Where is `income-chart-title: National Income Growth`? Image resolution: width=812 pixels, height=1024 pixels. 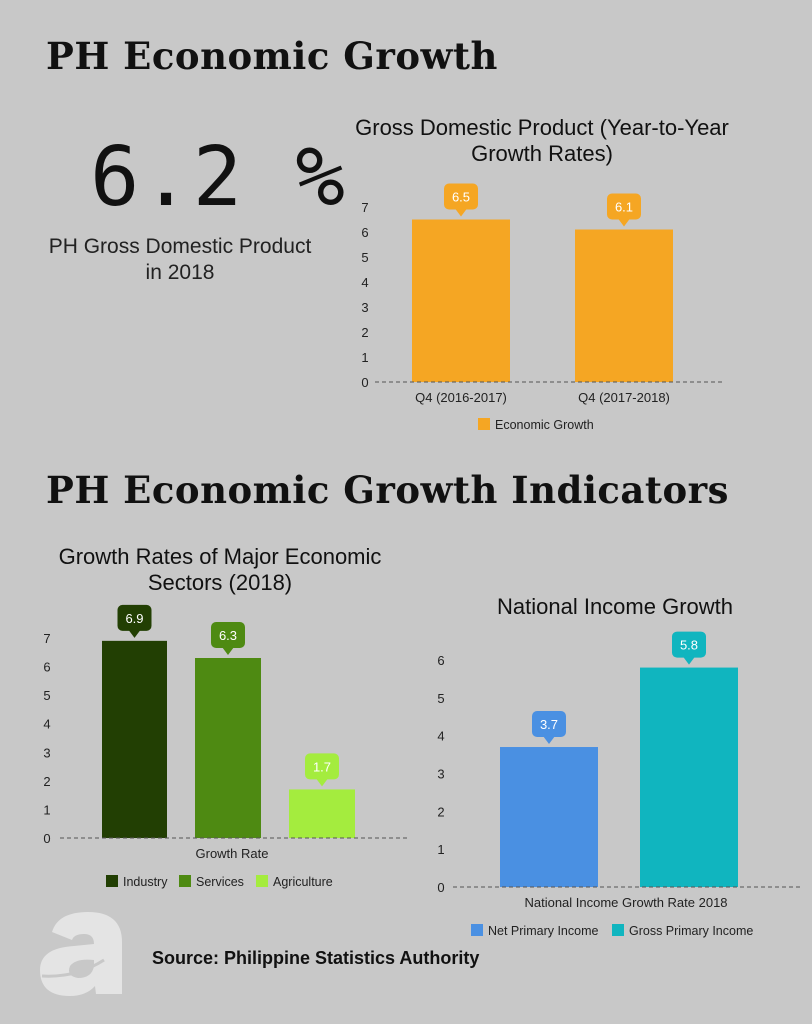 income-chart-title: National Income Growth is located at coordinates (615, 606).